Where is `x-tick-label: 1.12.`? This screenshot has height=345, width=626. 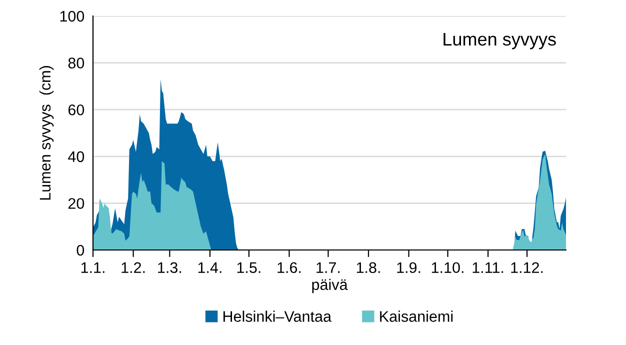 x-tick-label: 1.12. is located at coordinates (527, 267).